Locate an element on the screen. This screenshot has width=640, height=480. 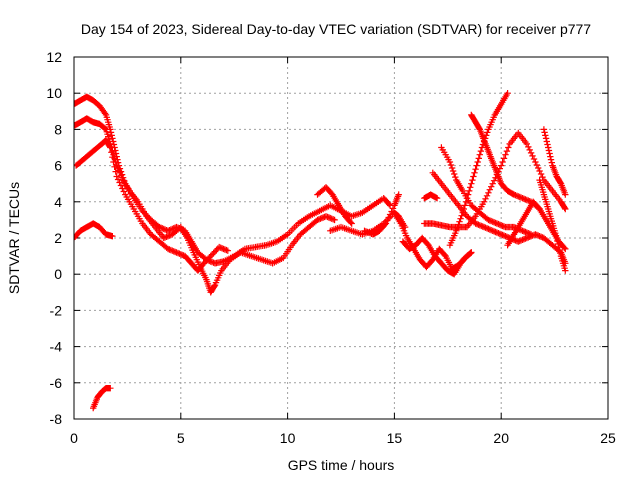
y-tick-label: 6 is located at coordinates (58, 166).